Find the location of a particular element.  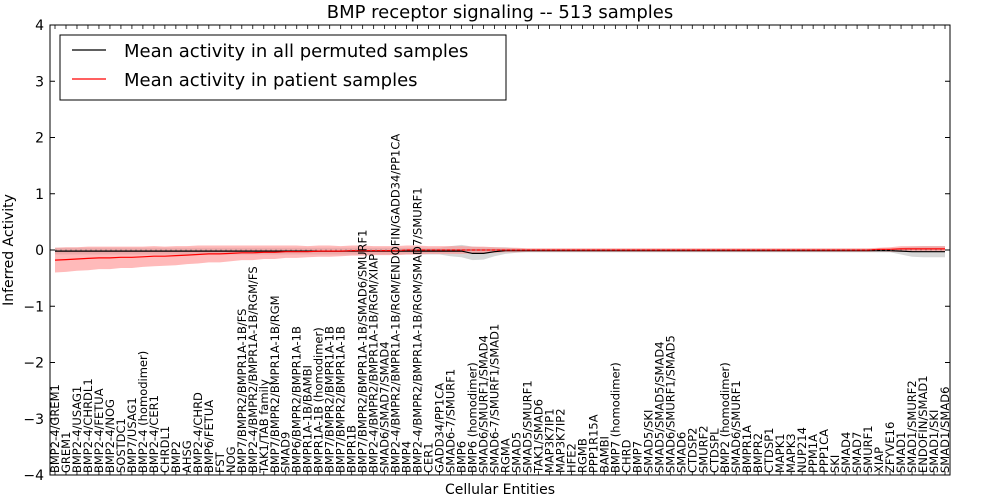

x-tick-label: BMPR1B is located at coordinates (352, 449).